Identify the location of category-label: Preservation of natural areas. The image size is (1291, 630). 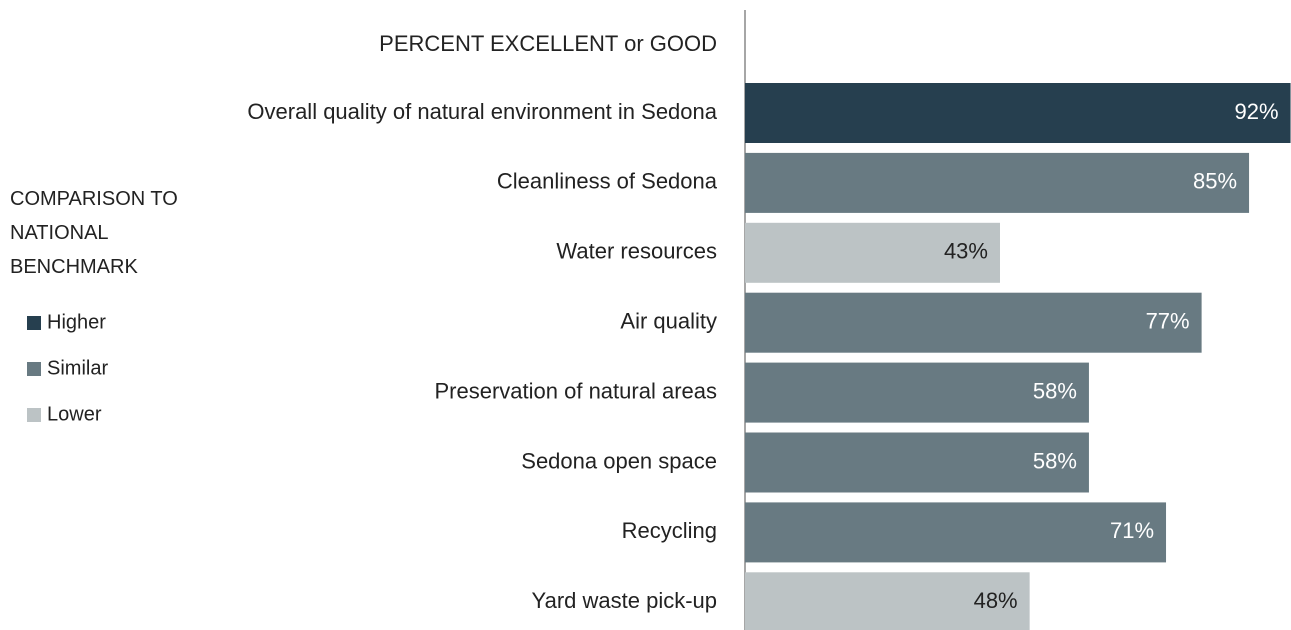
(576, 390).